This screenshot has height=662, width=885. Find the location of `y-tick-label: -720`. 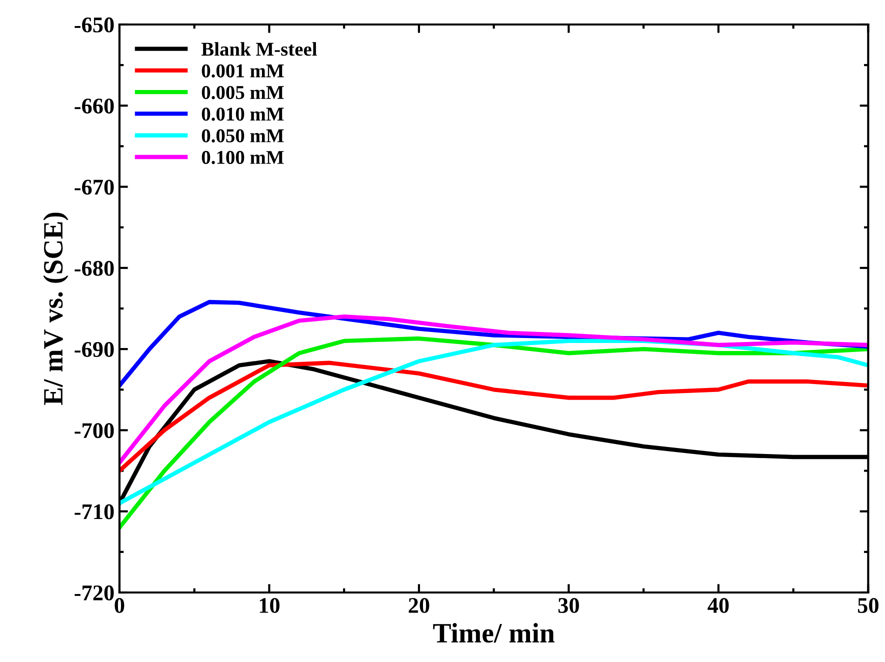

y-tick-label: -720 is located at coordinates (94, 592).